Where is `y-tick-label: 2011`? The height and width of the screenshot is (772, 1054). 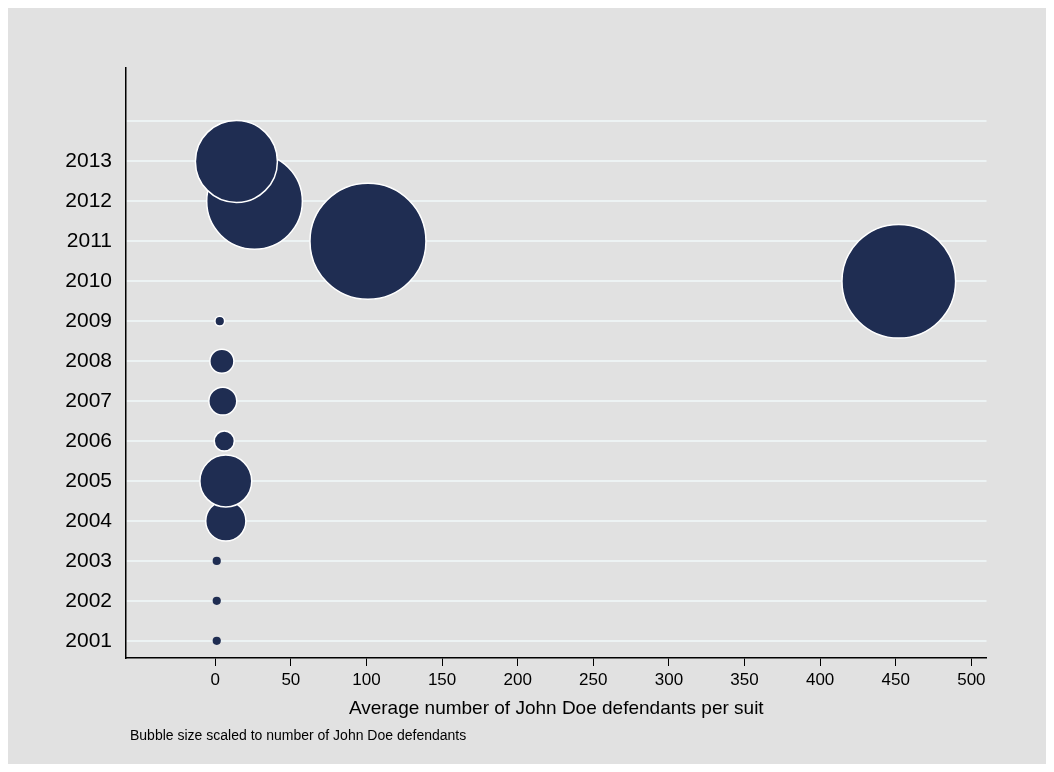 y-tick-label: 2011 is located at coordinates (89, 240).